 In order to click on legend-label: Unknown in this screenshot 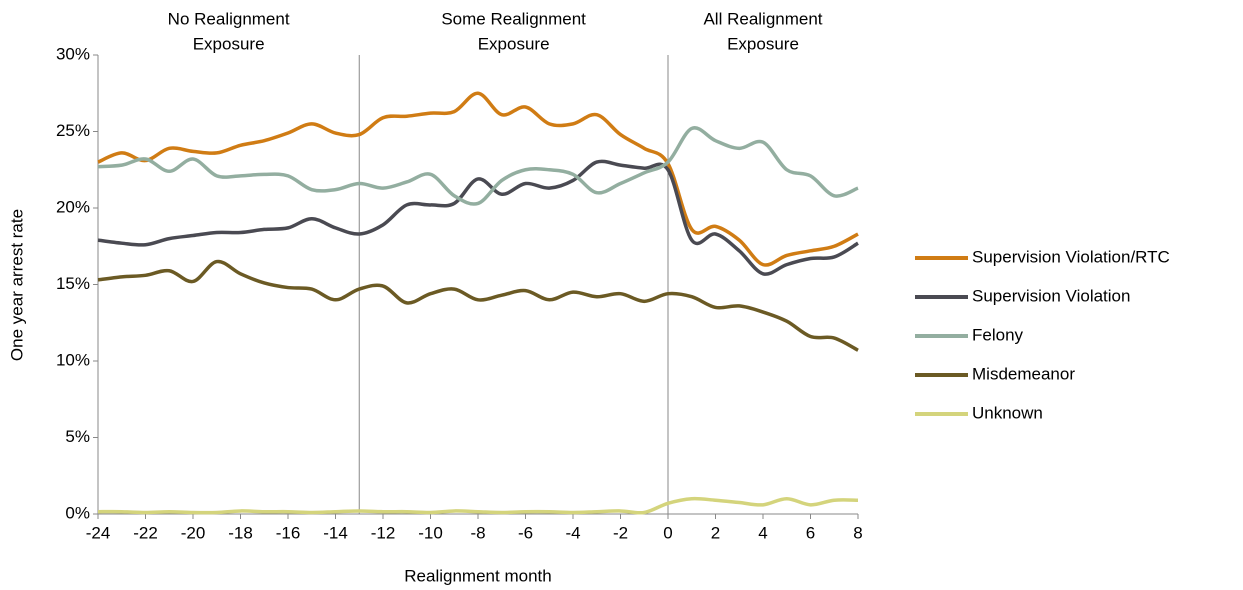, I will do `click(1007, 412)`.